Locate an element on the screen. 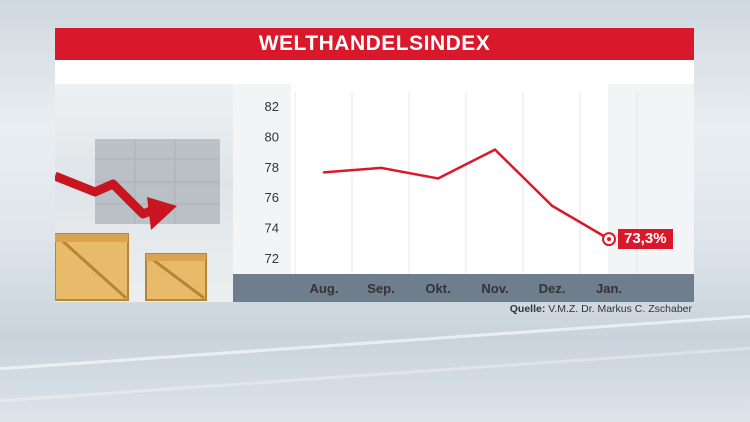 This screenshot has width=750, height=422. highlight-point-dot is located at coordinates (609, 239).